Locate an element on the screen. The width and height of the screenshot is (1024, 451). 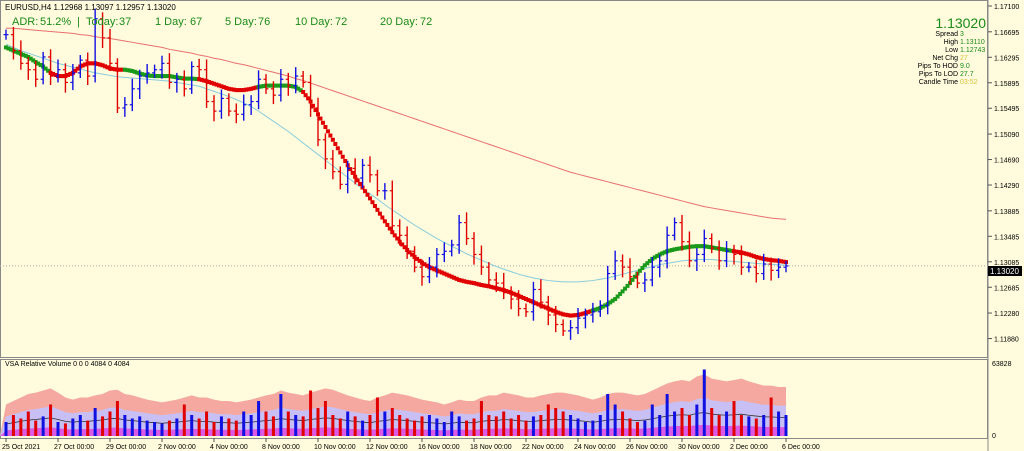
day10-value: 72 is located at coordinates (341, 22).